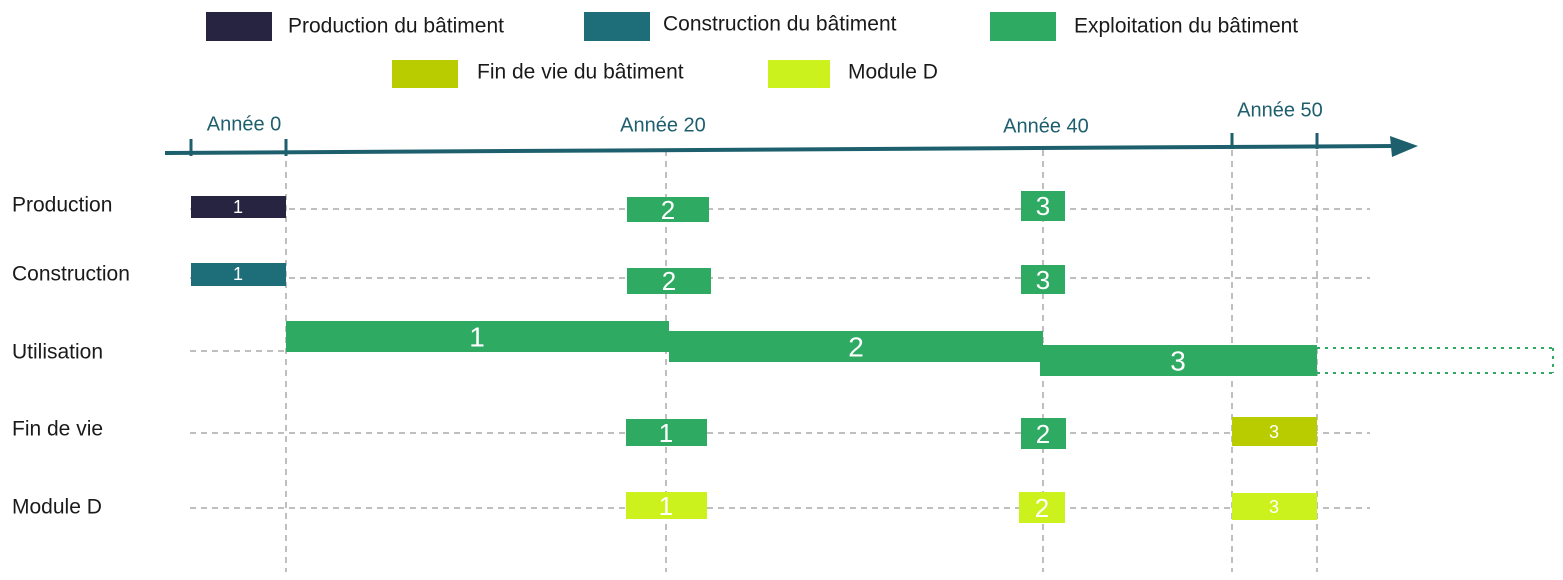 The height and width of the screenshot is (580, 1563). I want to click on legend-label-exploitation: Exploitation du bâtiment, so click(1186, 26).